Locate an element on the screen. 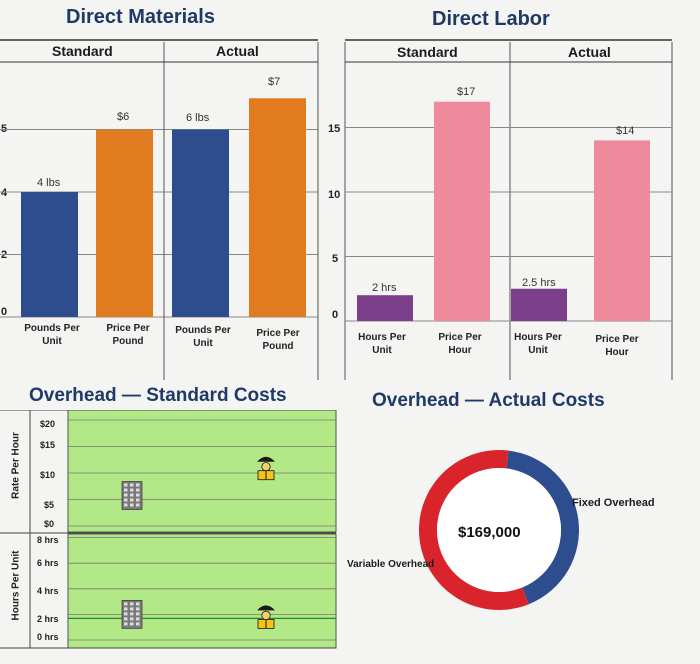 Image resolution: width=700 pixels, height=664 pixels. dm-cat-3: Price Per Pound is located at coordinates (278, 340).